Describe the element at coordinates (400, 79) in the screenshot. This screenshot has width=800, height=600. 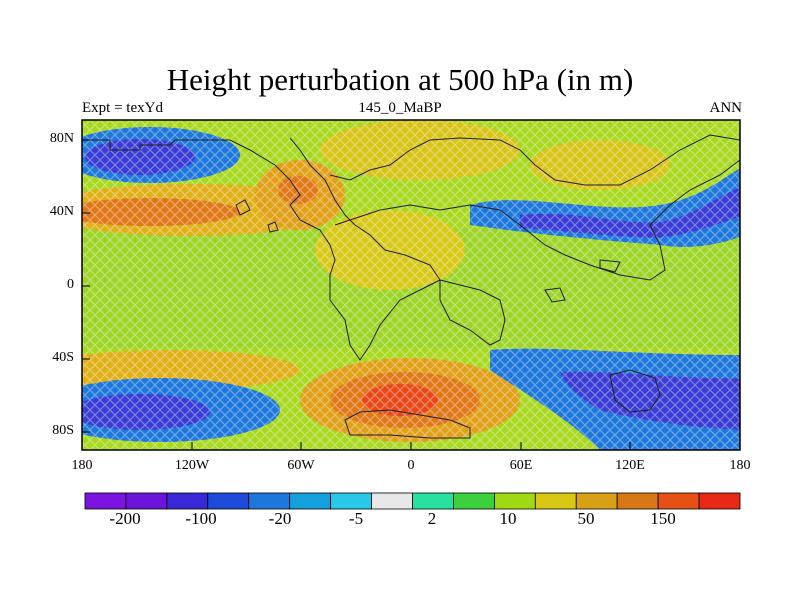
I see `plot-title: Height perturbation at 500 hPa (in m)` at that location.